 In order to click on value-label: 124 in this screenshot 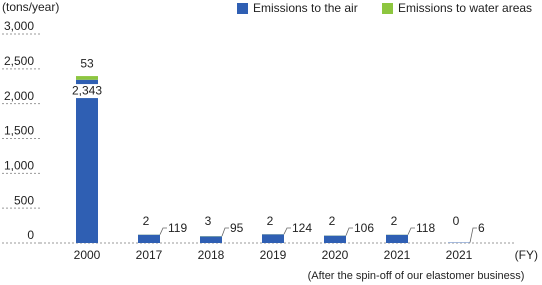, I will do `click(302, 228)`.